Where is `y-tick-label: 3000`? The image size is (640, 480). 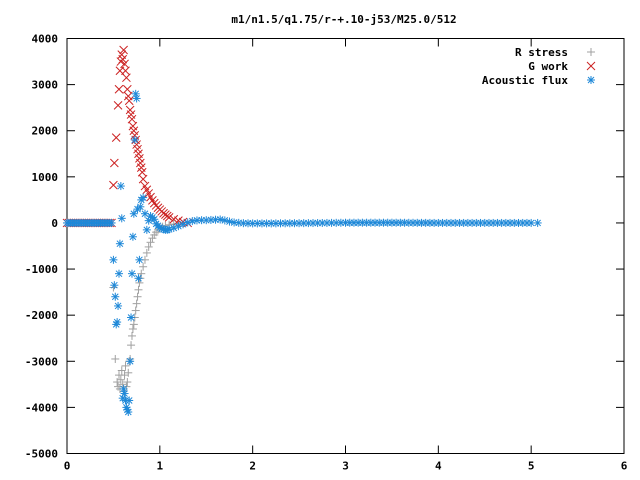
y-tick-label: 3000 is located at coordinates (45, 85).